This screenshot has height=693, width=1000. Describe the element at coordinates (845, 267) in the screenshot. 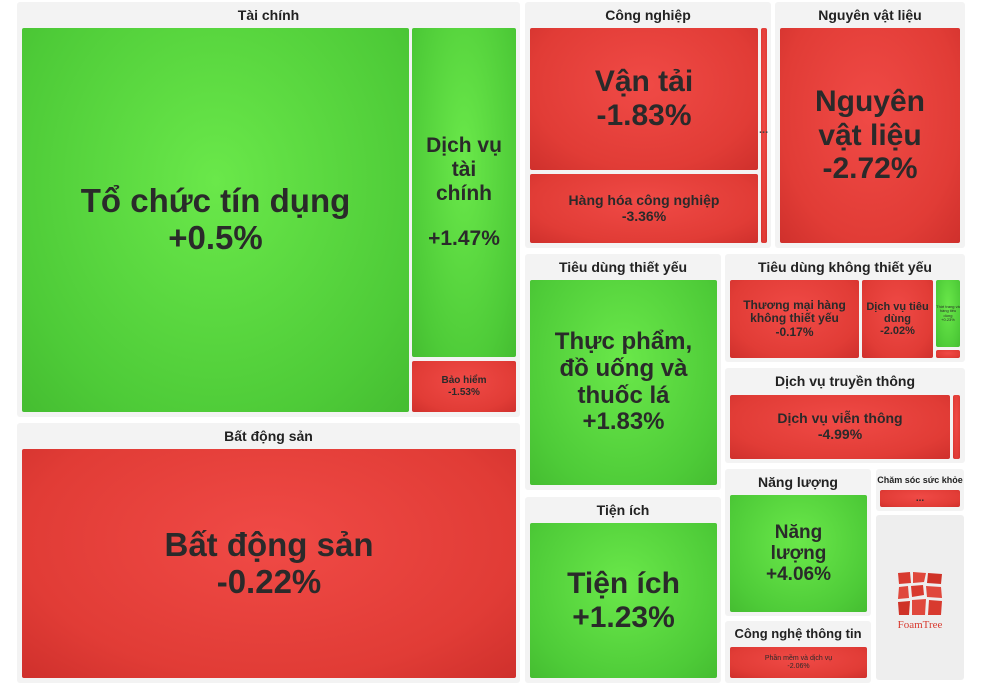

I see `group-title: Tiêu dùng không thiết yếu` at that location.